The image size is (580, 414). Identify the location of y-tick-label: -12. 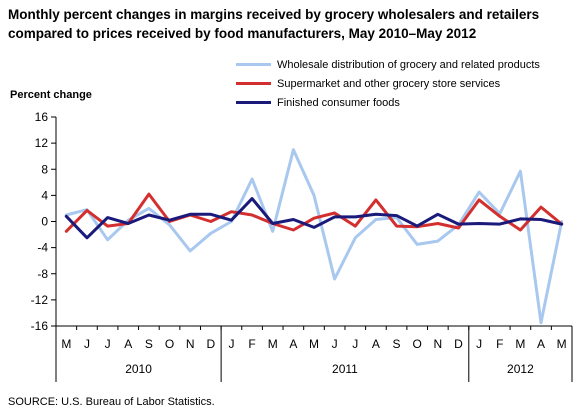
(40, 300).